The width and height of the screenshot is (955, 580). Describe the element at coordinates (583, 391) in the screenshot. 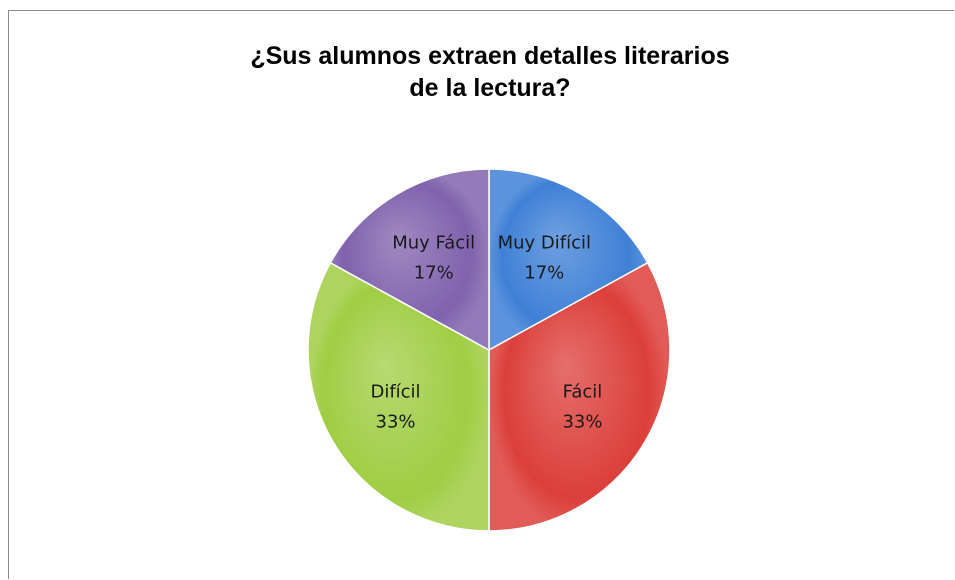

I see `slice-label: Fácil` at that location.